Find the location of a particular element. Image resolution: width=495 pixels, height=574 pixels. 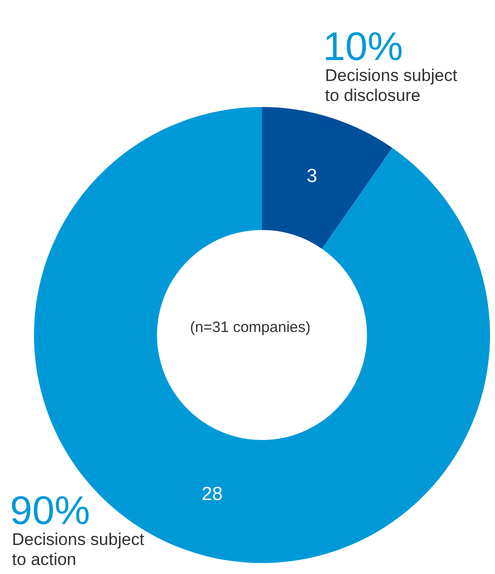

text: 10% is located at coordinates (363, 47).